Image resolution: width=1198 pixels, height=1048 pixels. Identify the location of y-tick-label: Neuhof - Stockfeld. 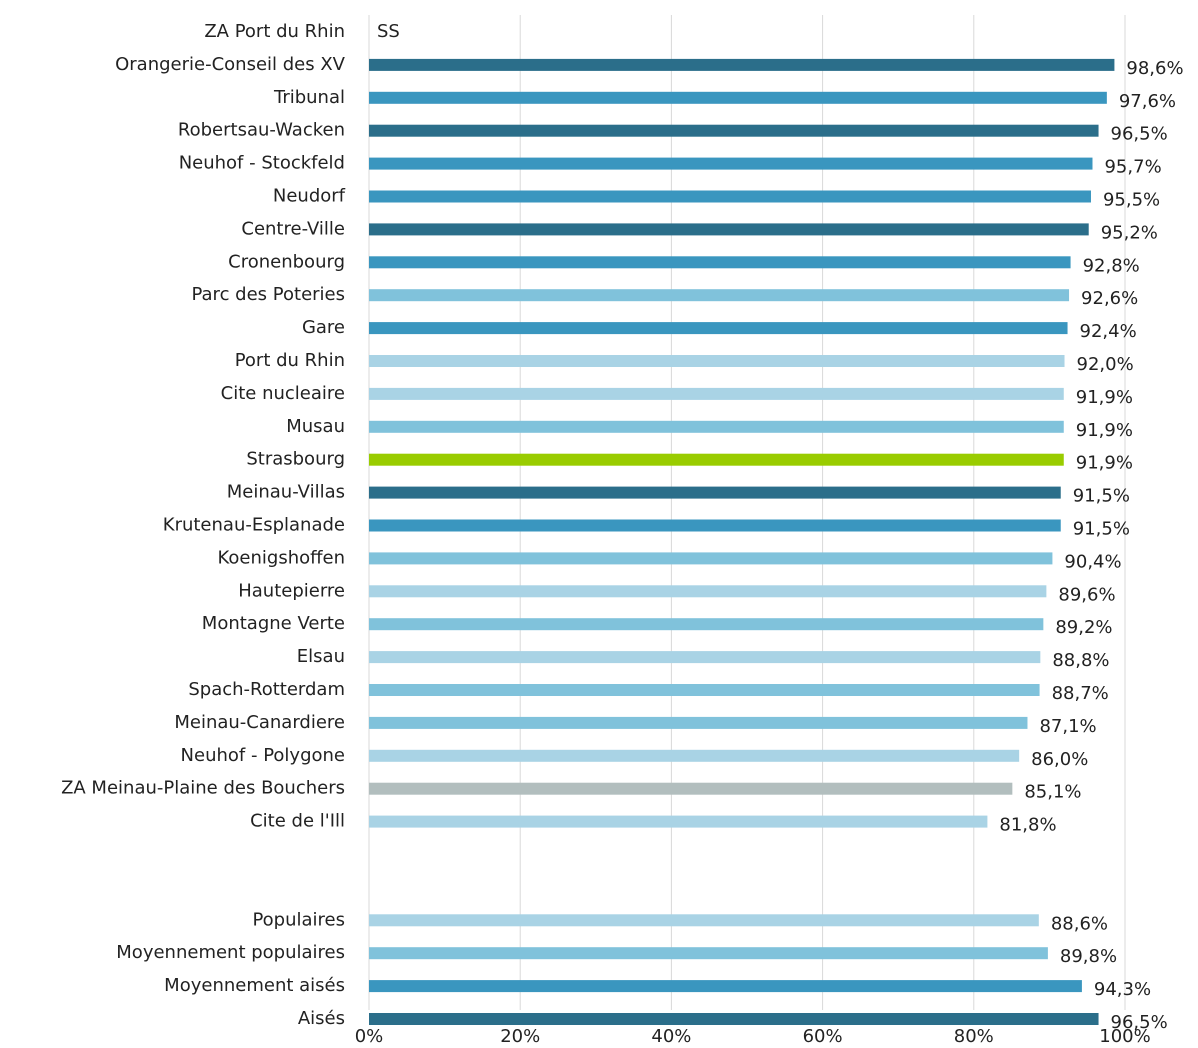
(262, 163).